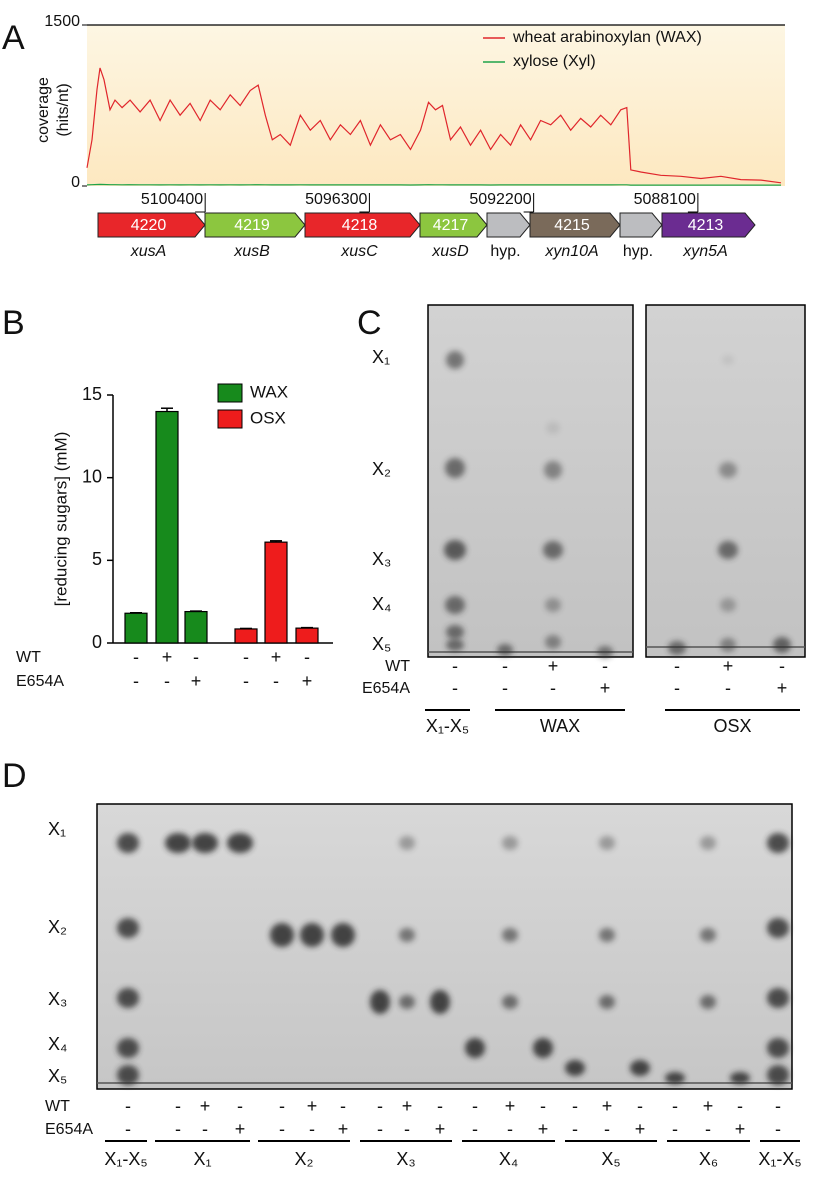 This screenshot has width=824, height=1180. Describe the element at coordinates (665, 199) in the screenshot. I see `x-tick-label: 5088100` at that location.